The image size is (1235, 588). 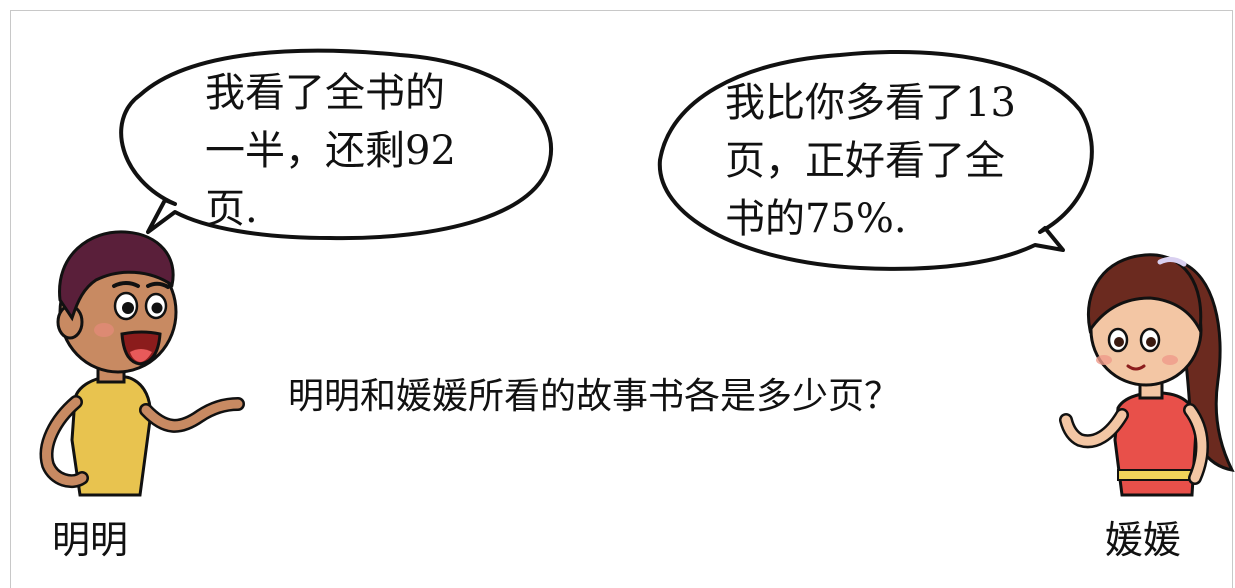 I want to click on right-speech-line-3: 书的75%., so click(x=816, y=219).